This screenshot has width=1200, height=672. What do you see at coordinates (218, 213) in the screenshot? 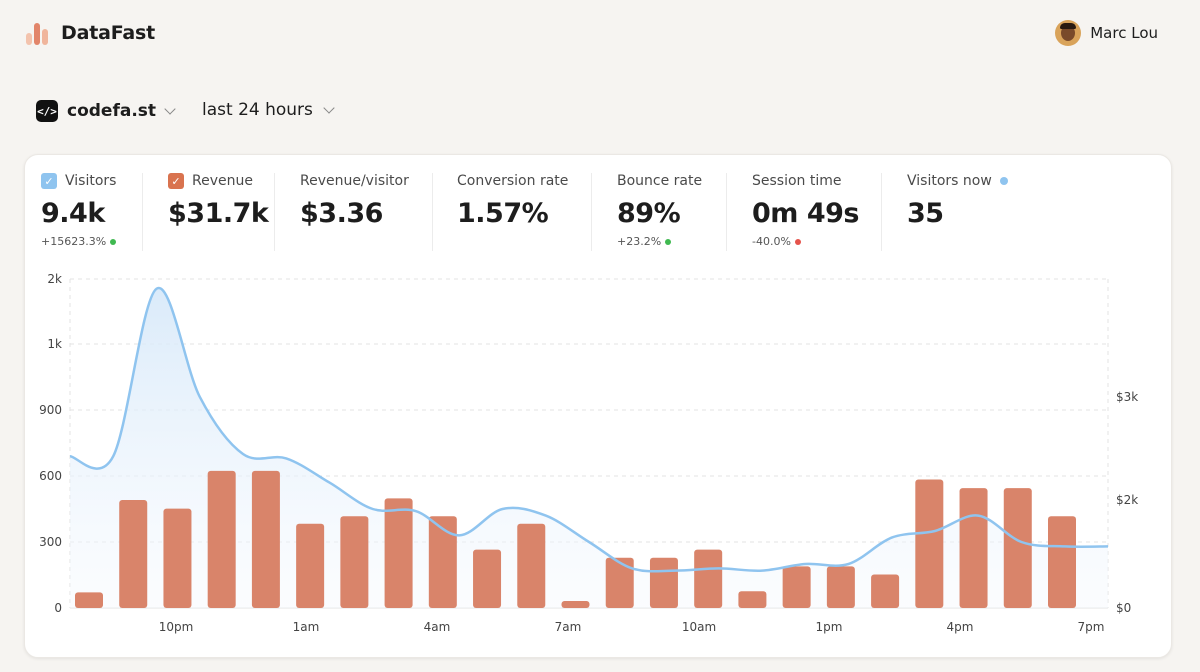
I see `metric-value: $31.7k` at bounding box center [218, 213].